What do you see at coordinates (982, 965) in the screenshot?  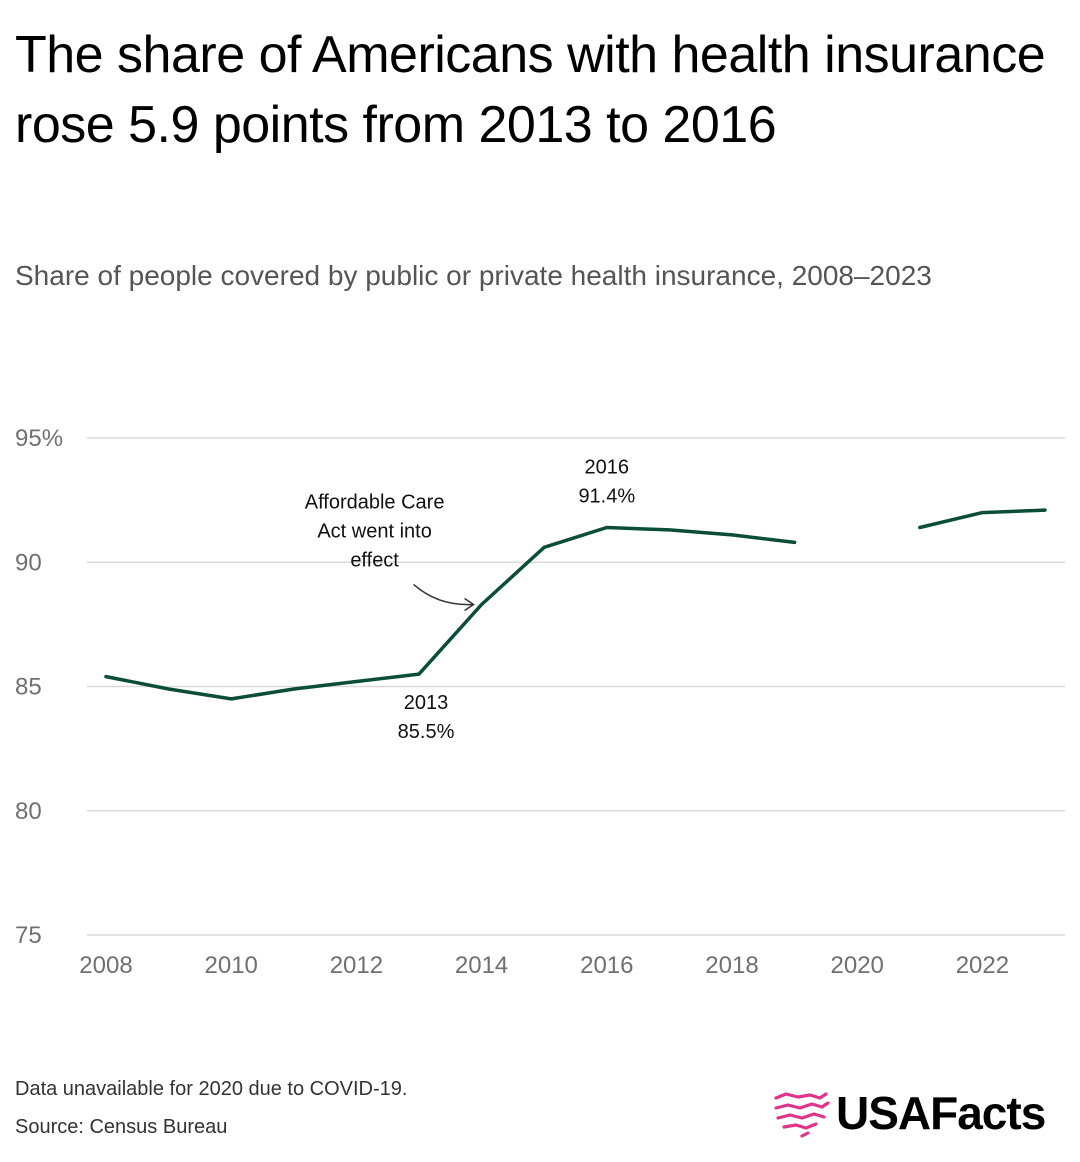 I see `x-tick-label-2022: 2022` at bounding box center [982, 965].